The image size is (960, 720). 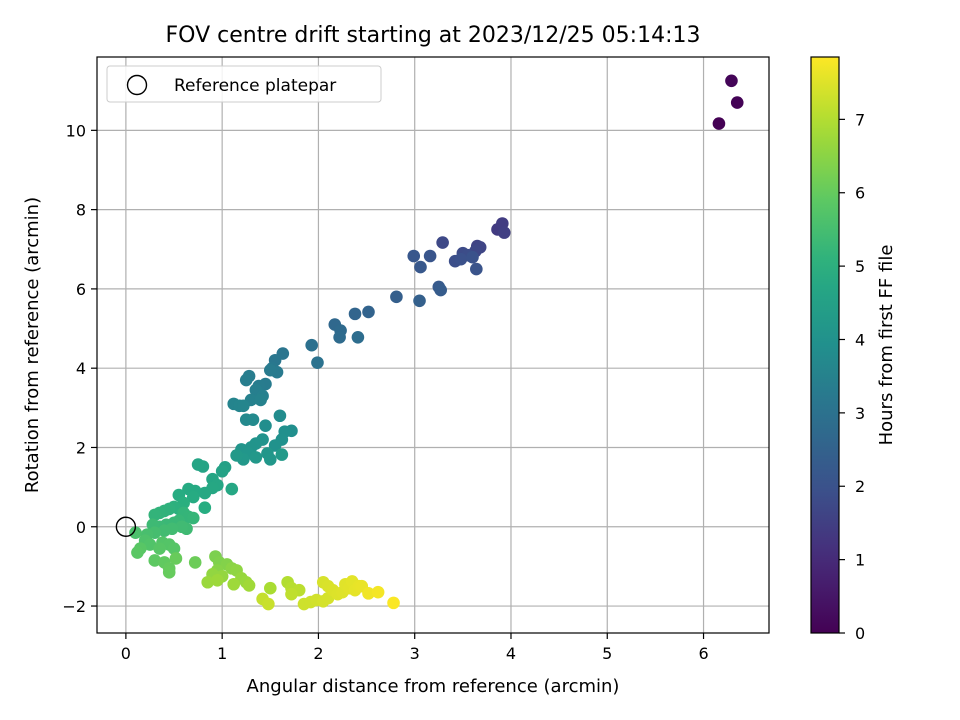 What do you see at coordinates (860, 486) in the screenshot?
I see `colorbar-tick-label: 2` at bounding box center [860, 486].